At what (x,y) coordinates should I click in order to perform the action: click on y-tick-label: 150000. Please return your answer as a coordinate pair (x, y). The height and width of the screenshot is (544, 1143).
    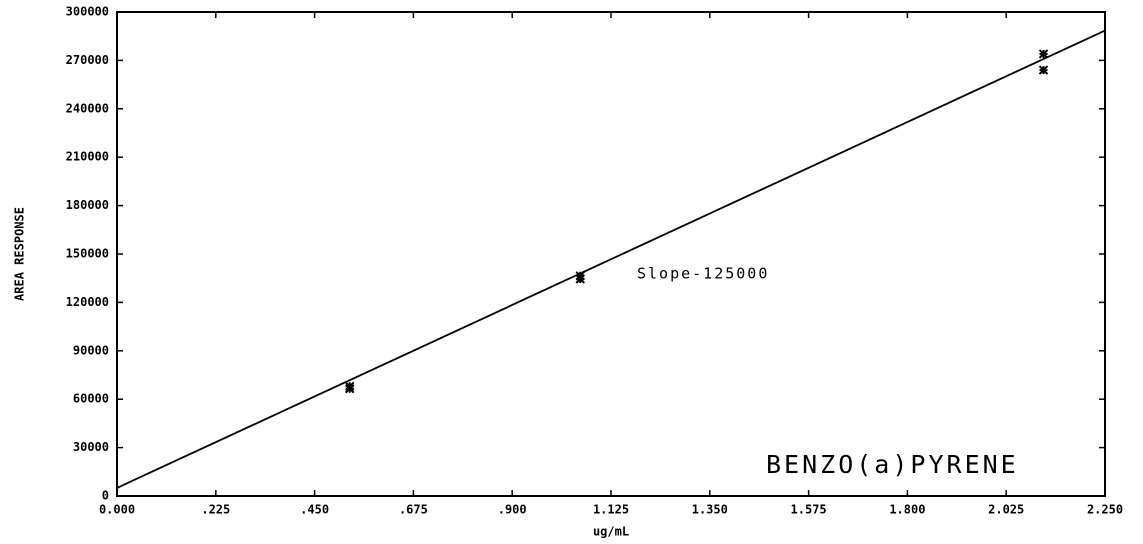
    Looking at the image, I should click on (87, 254).